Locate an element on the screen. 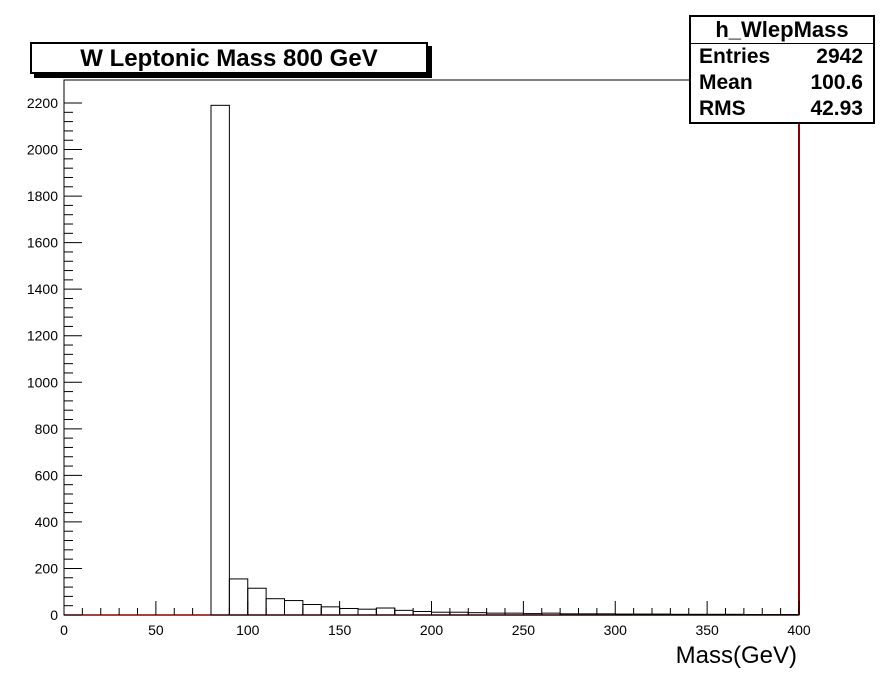  x-tick-label: 50 is located at coordinates (156, 630).